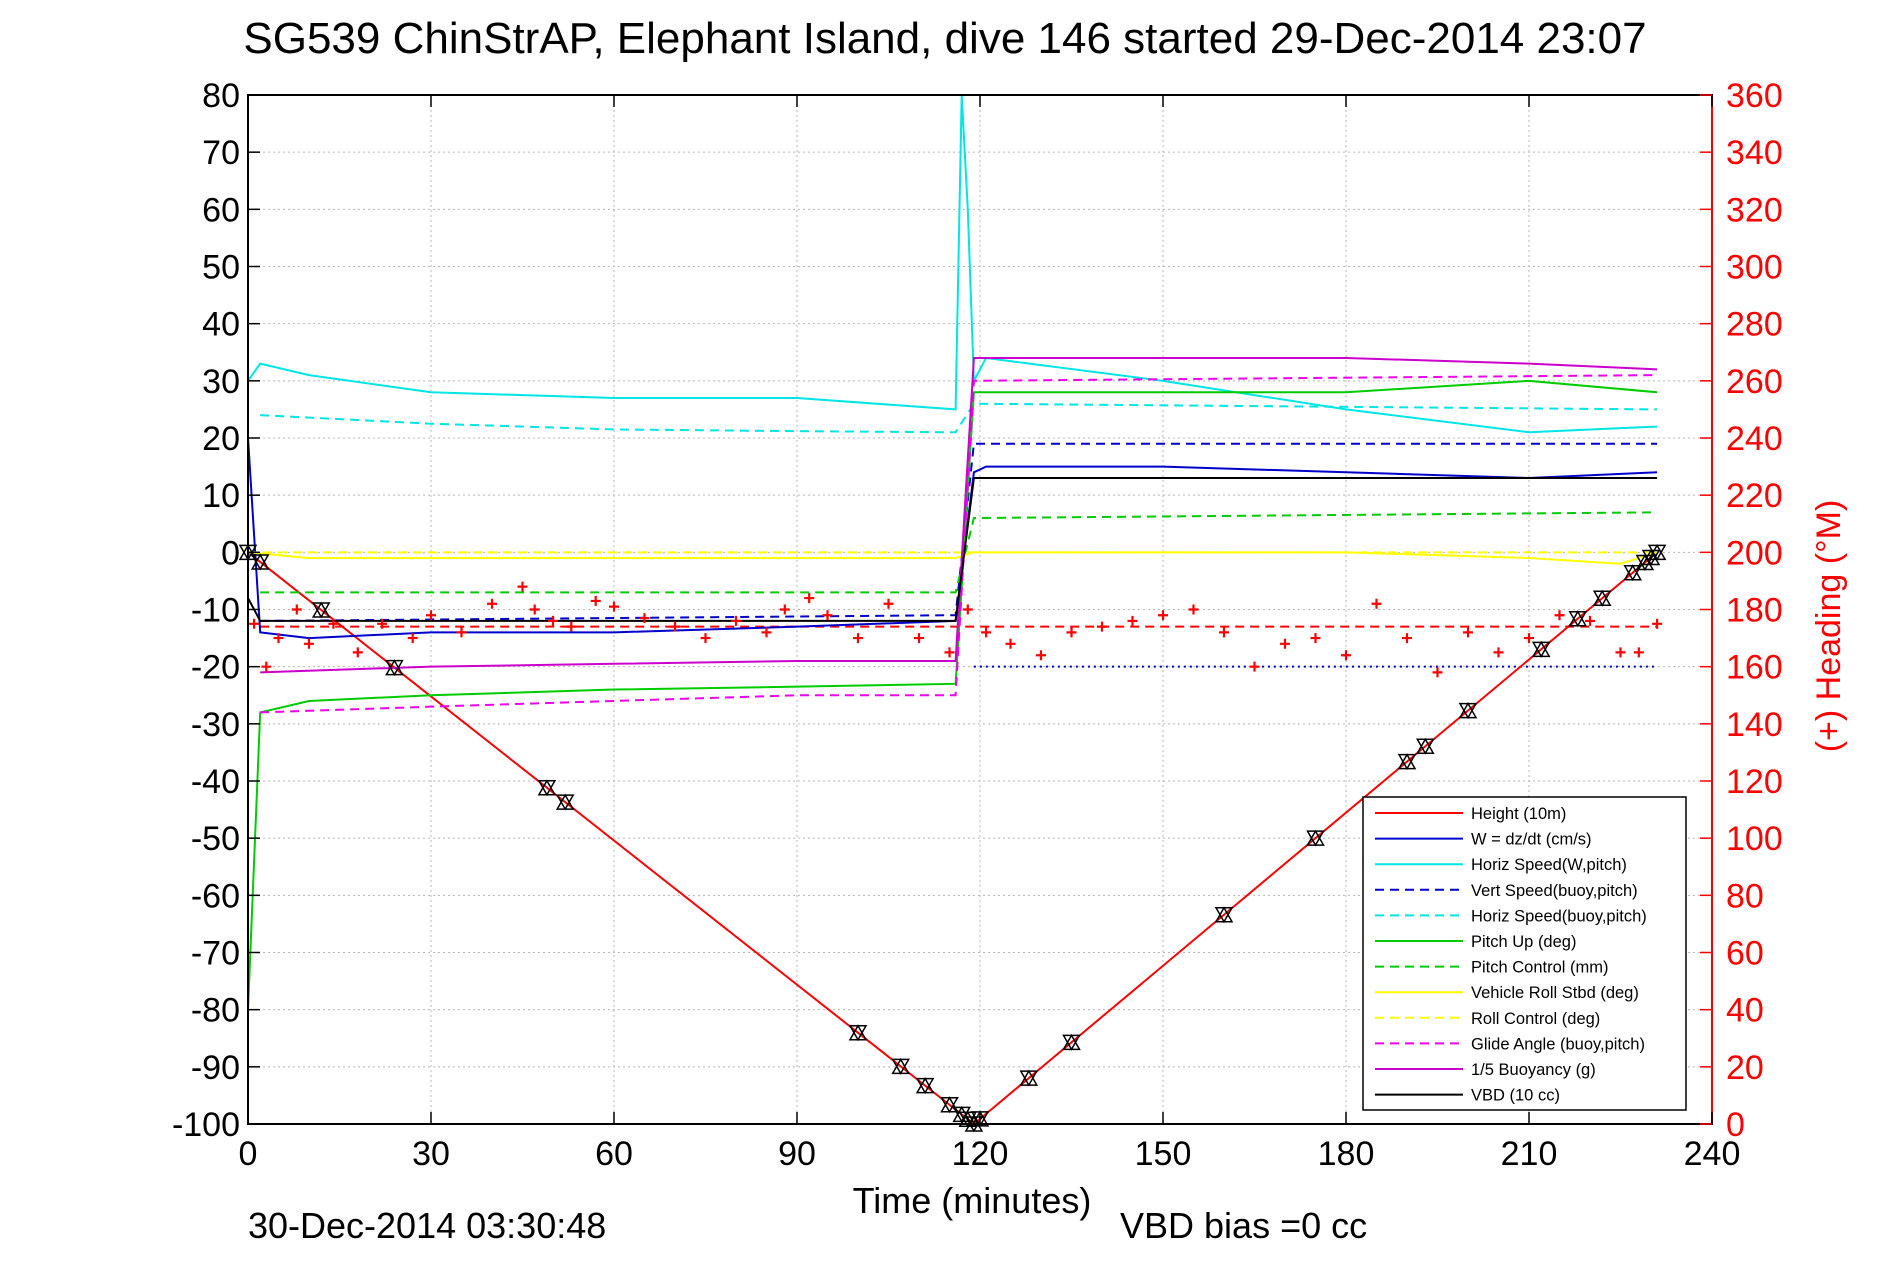 The width and height of the screenshot is (1891, 1262). What do you see at coordinates (215, 839) in the screenshot?
I see `y-tick-label: -50` at bounding box center [215, 839].